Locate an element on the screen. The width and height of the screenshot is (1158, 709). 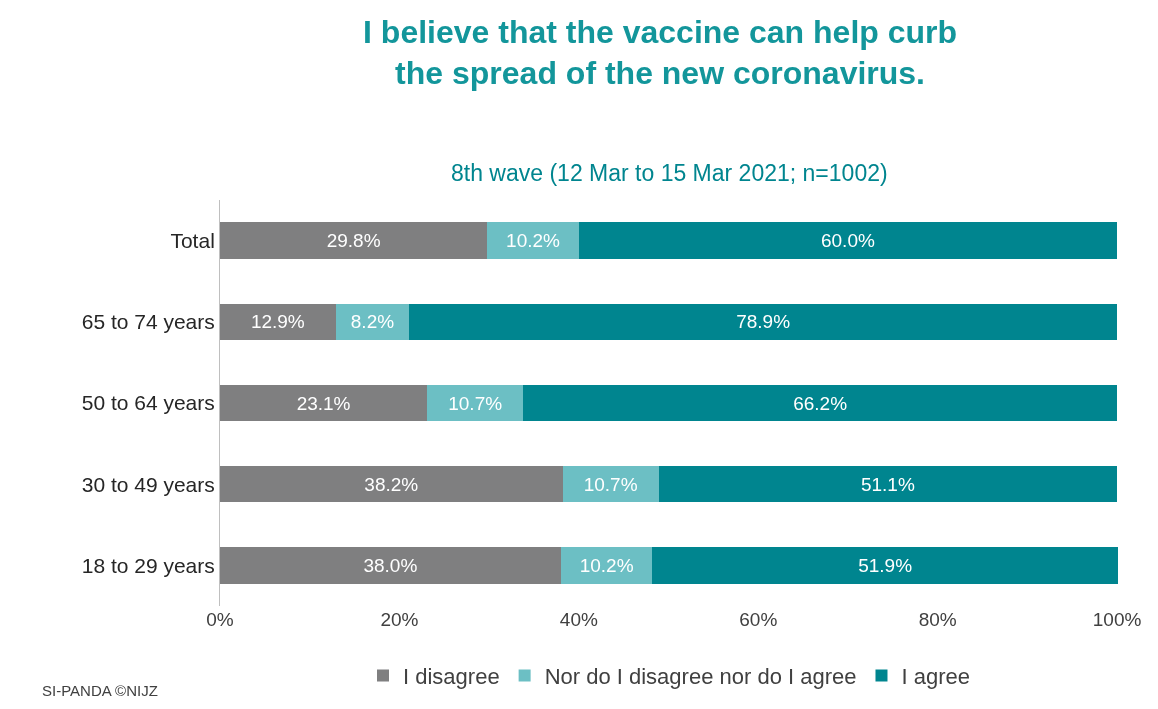
data-label: 66.2% is located at coordinates (820, 403).